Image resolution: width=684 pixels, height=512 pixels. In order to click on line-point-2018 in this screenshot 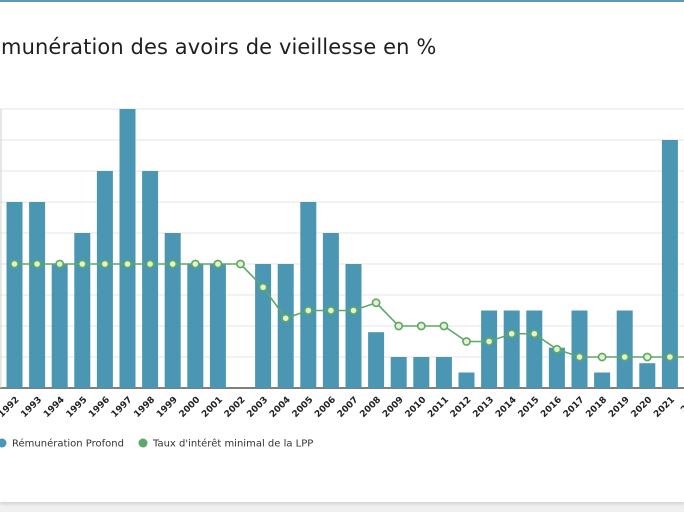, I will do `click(602, 357)`.